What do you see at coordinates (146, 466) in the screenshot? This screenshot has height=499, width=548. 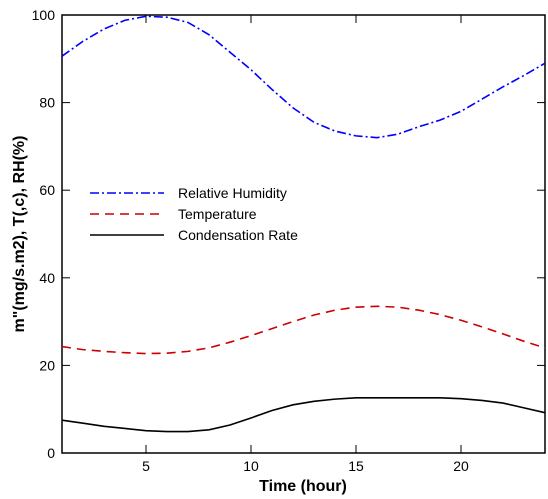 I see `x-tick-label: 5` at bounding box center [146, 466].